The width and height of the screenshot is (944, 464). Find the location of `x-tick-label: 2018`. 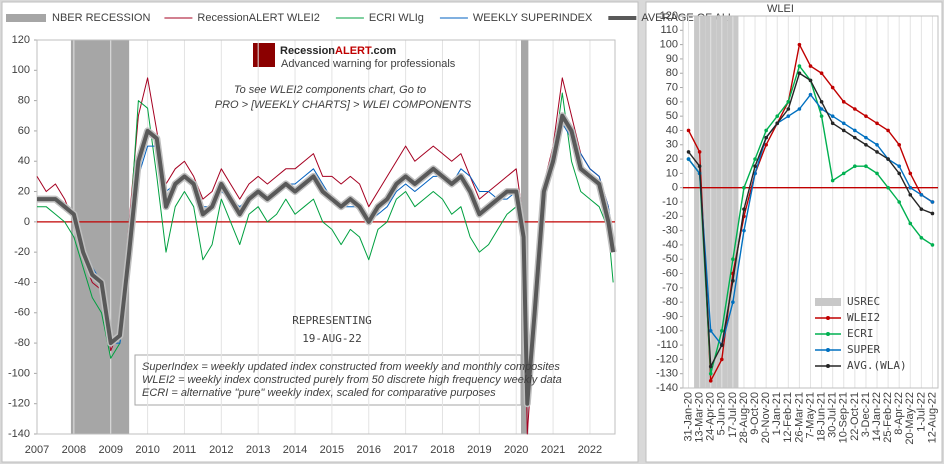

x-tick-label: 2018 is located at coordinates (442, 450).